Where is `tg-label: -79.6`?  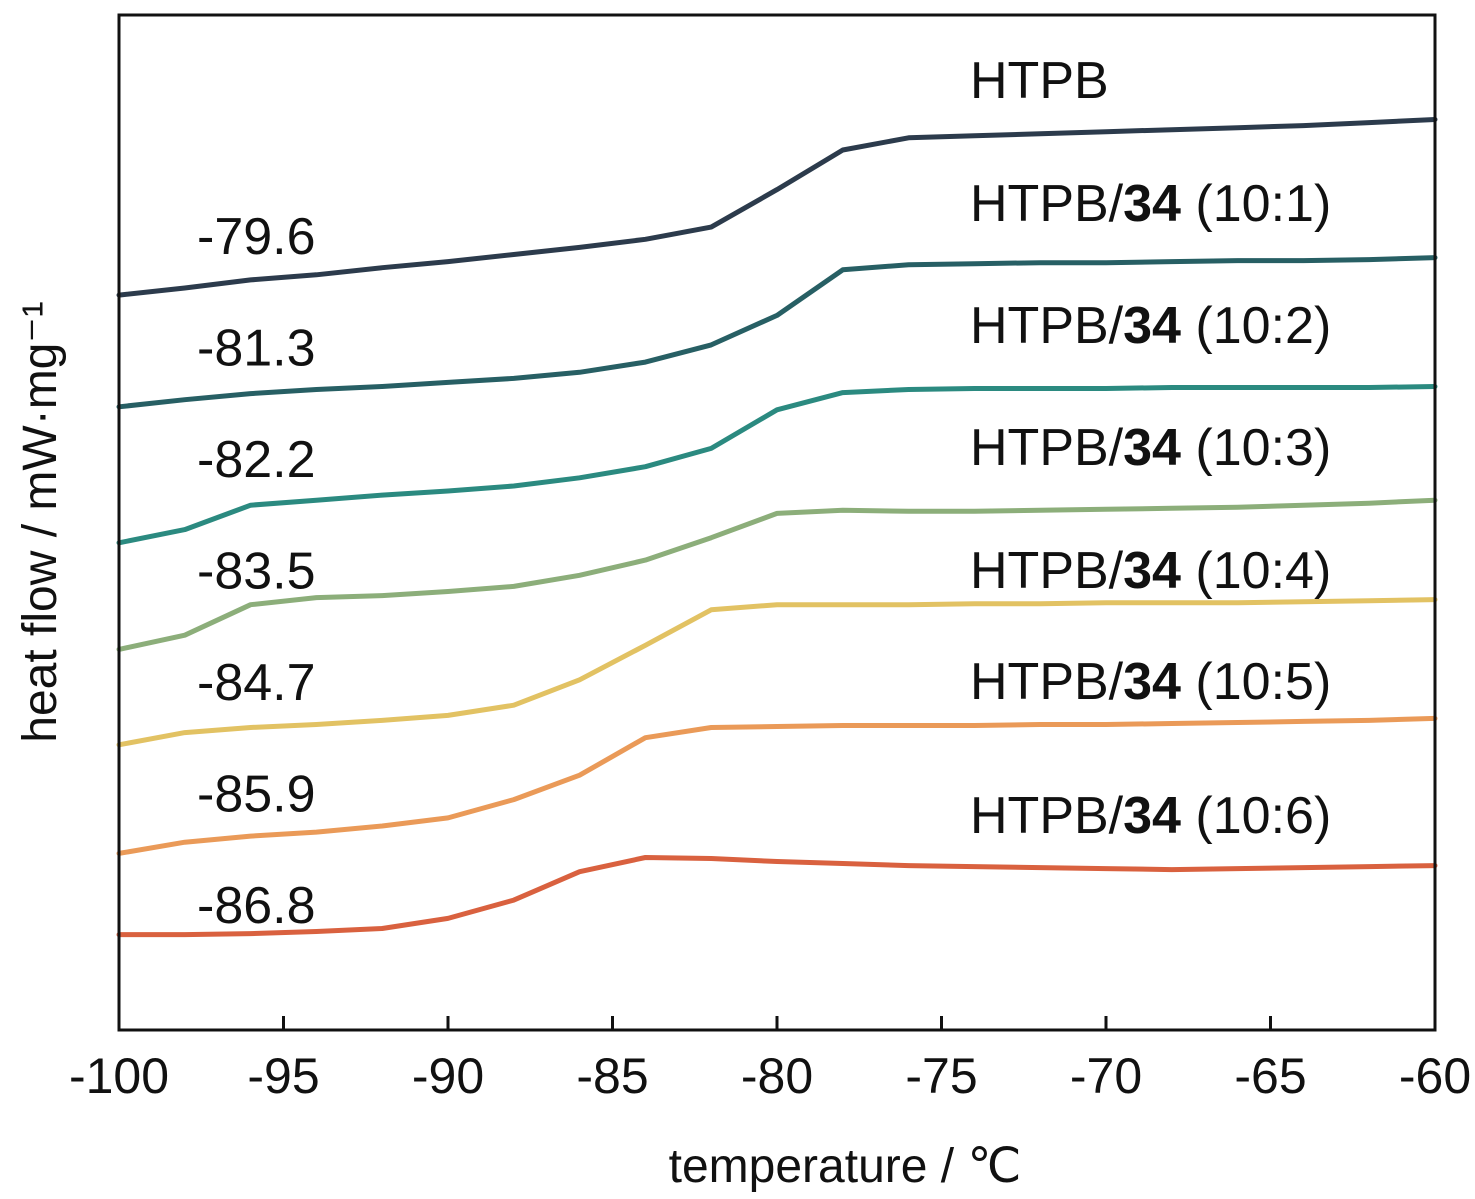 tg-label: -79.6 is located at coordinates (256, 237).